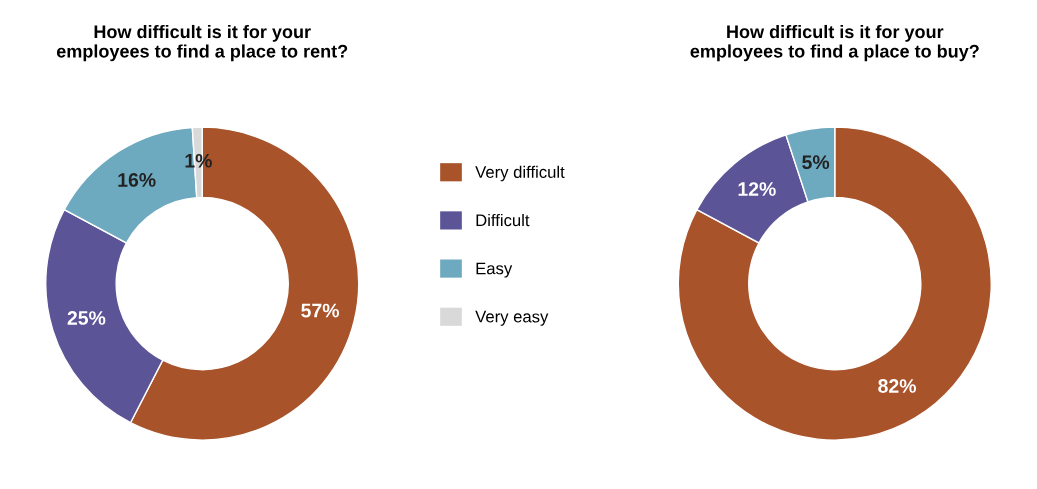 This screenshot has width=1037, height=489. I want to click on data-label: 25%, so click(86, 318).